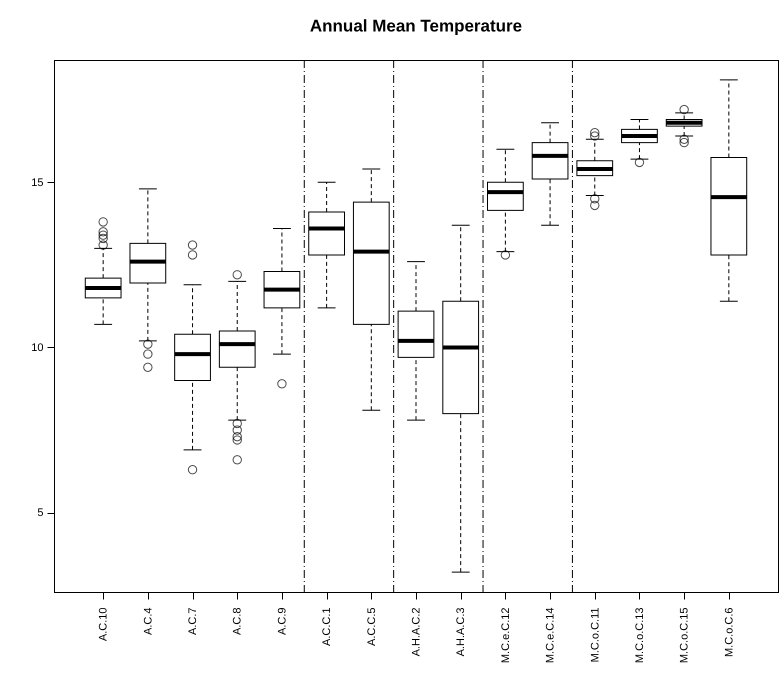 The image size is (779, 689). Describe the element at coordinates (461, 632) in the screenshot. I see `x-tick-label: A.H.A.C.3` at that location.